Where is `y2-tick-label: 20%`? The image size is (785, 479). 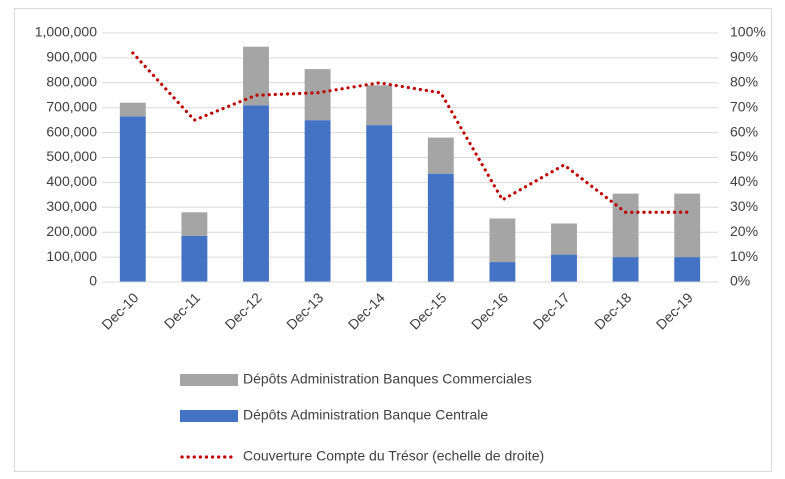 y2-tick-label: 20% is located at coordinates (744, 231).